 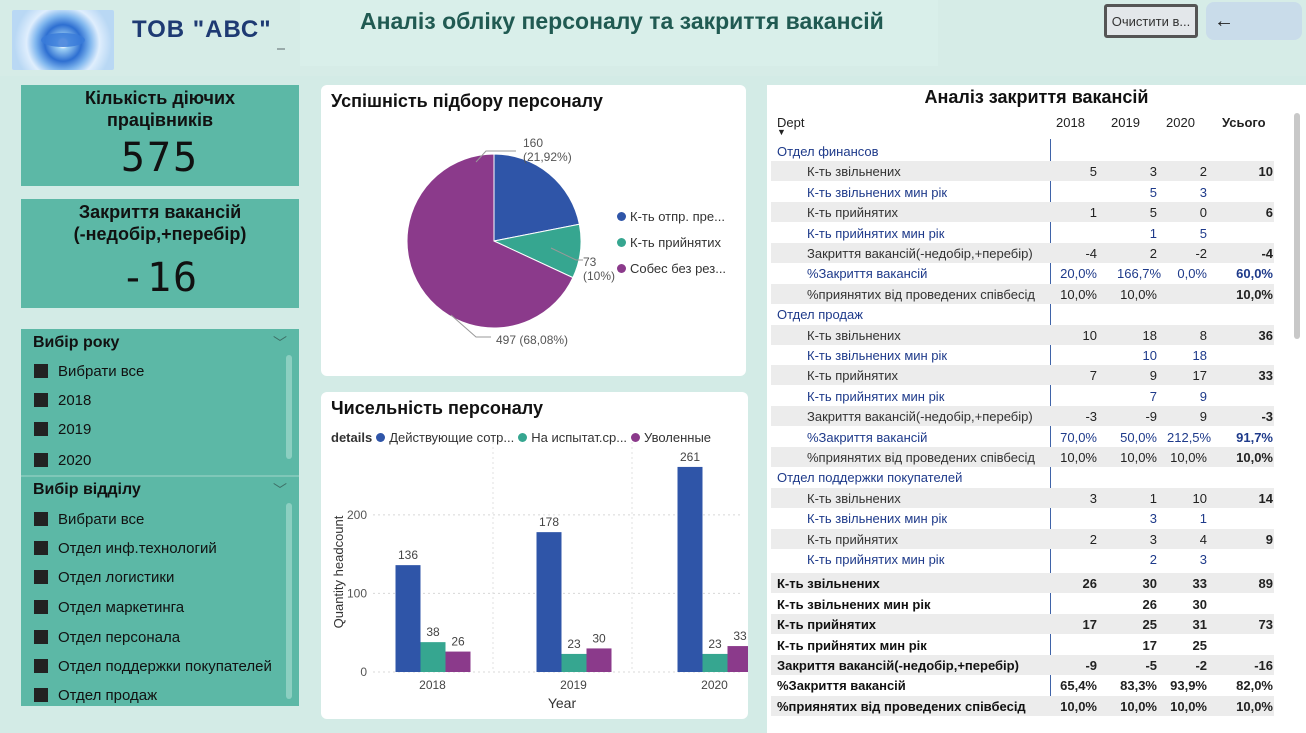 What do you see at coordinates (1022, 233) in the screenshot?
I see `table-row: К-ть прийнятих мин рік 1 5` at bounding box center [1022, 233].